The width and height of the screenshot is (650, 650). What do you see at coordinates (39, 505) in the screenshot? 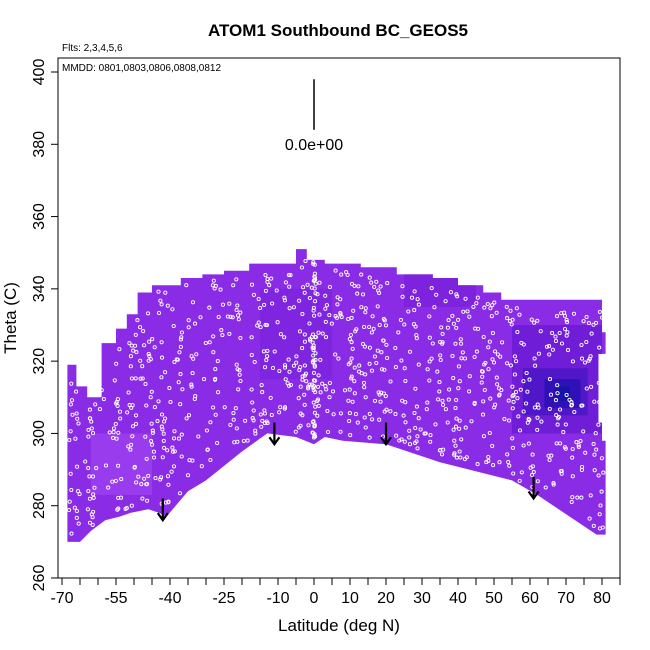
I see `y-tick-label: 280` at bounding box center [39, 505].